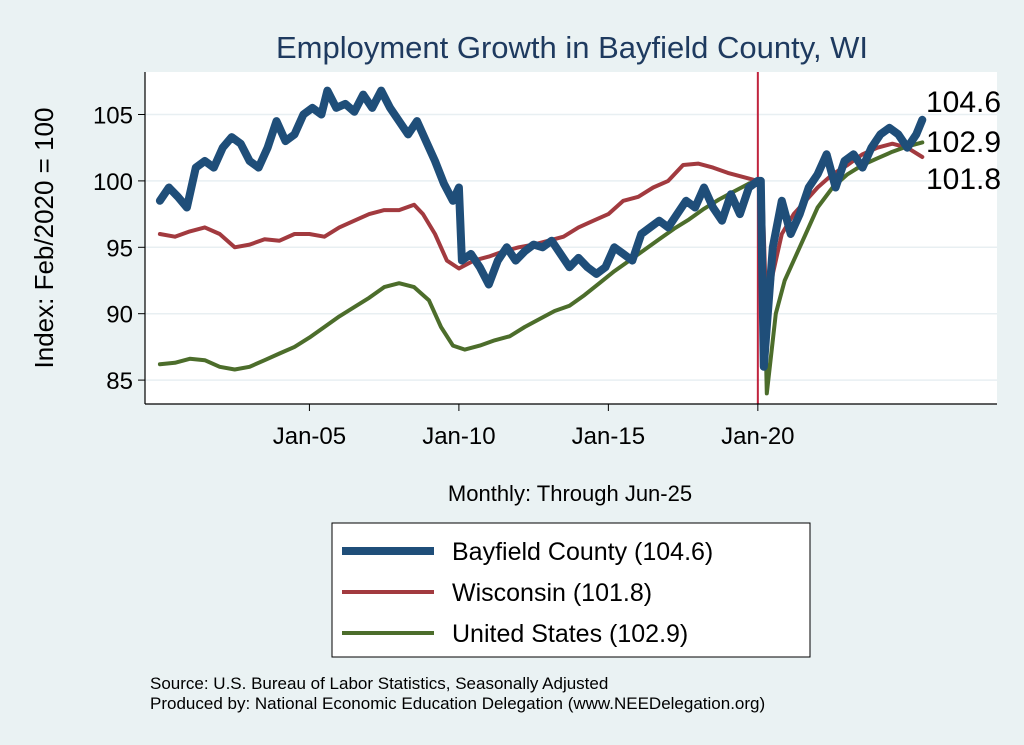 Image resolution: width=1024 pixels, height=745 pixels. Describe the element at coordinates (757, 436) in the screenshot. I see `x-tick-label: Jan-20` at that location.